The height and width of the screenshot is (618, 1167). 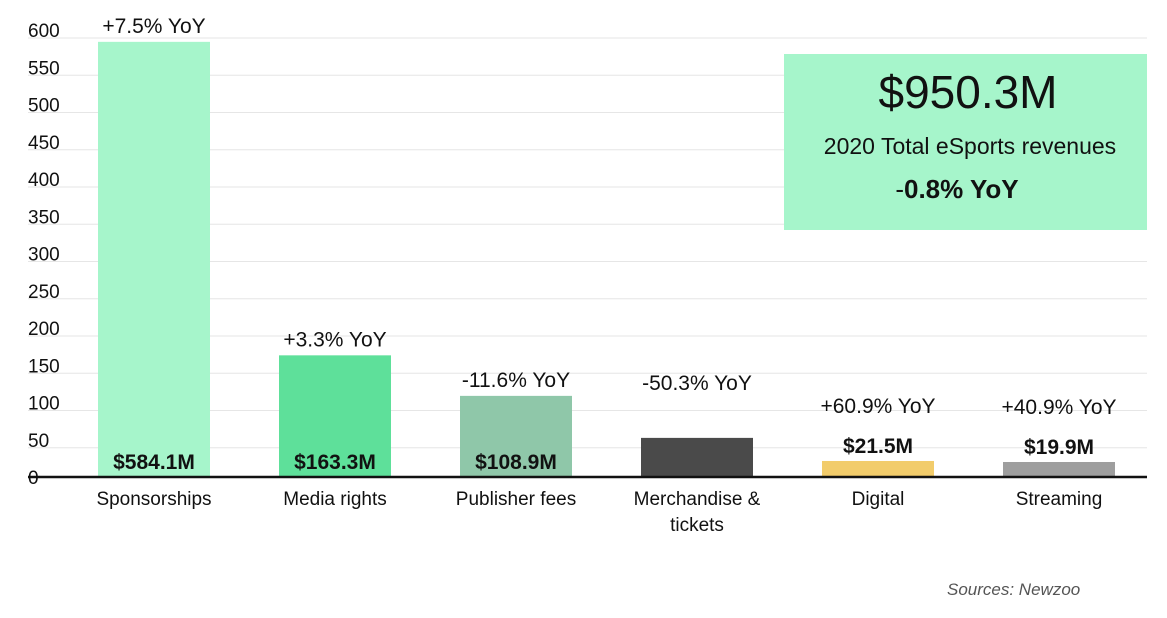 What do you see at coordinates (44, 106) in the screenshot?
I see `y-tick-label: 500` at bounding box center [44, 106].